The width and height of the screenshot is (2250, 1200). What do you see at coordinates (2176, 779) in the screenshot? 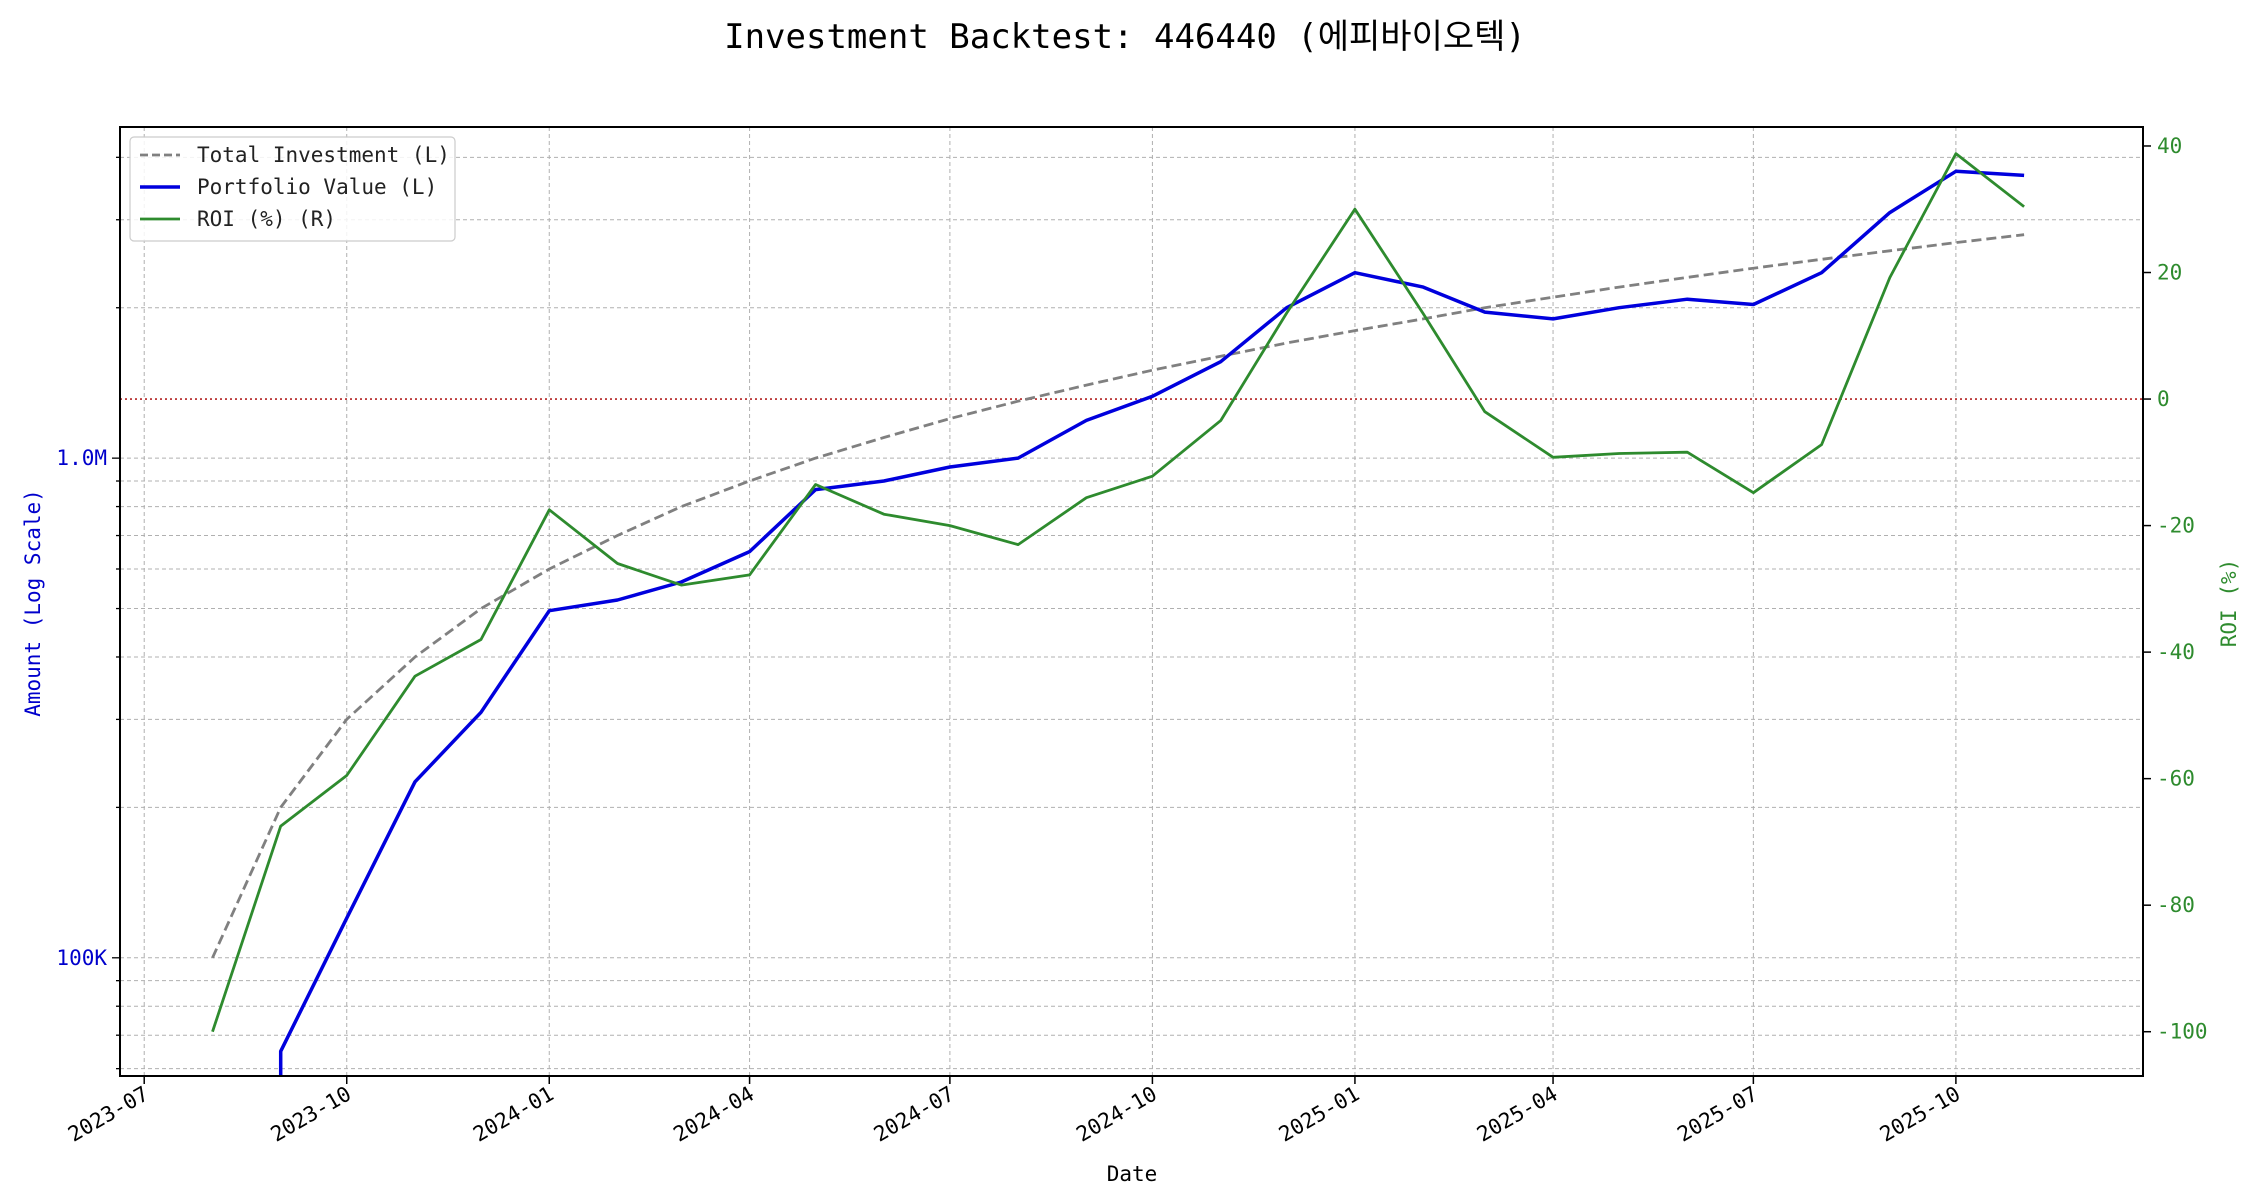
I see `right-y-tick-label: -60` at bounding box center [2176, 779].